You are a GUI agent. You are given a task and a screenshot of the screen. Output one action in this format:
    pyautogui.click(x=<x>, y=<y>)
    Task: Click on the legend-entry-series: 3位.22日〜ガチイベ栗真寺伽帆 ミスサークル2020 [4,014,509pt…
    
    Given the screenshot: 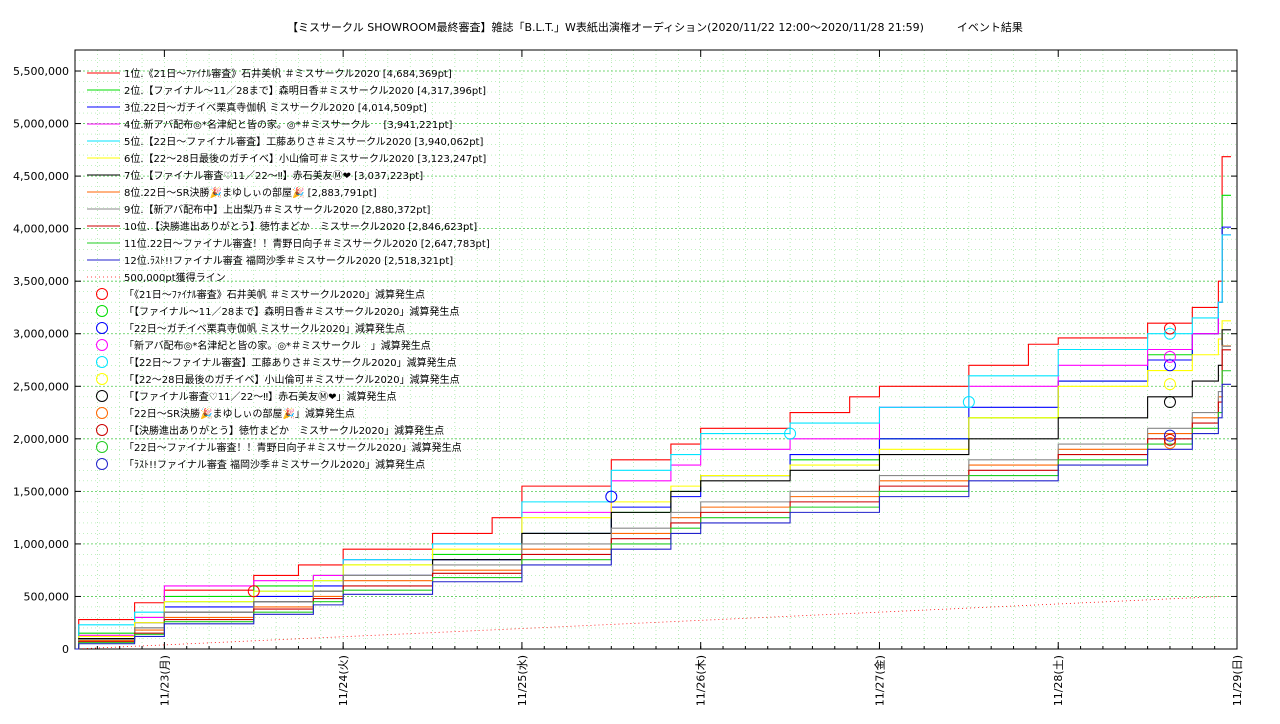 What is the action you would take?
    pyautogui.click(x=275, y=107)
    